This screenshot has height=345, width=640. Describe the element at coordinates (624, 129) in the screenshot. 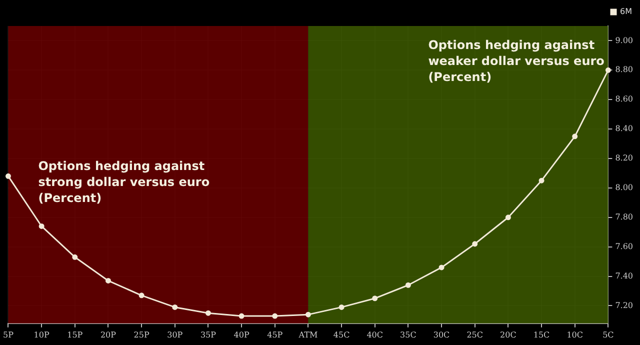

I see `y-tick-label: 8.40` at that location.